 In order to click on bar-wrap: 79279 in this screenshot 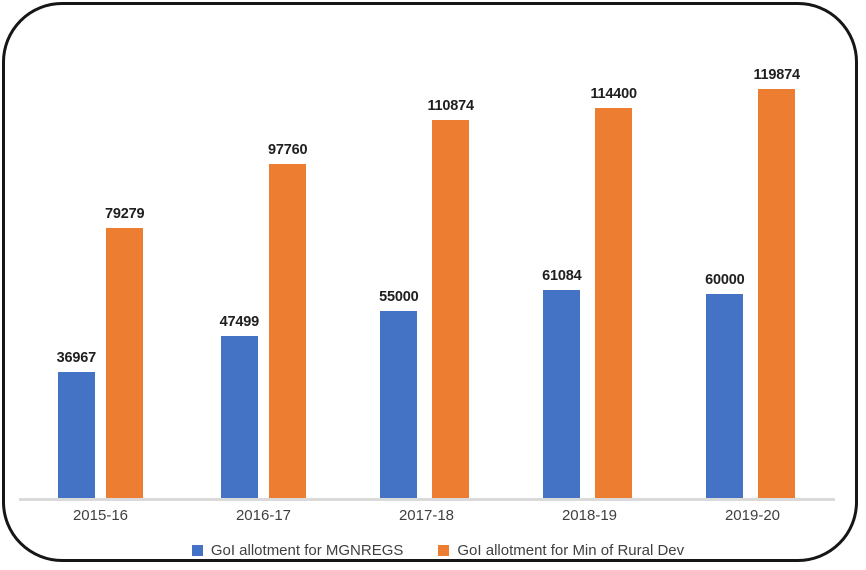, I will do `click(125, 352)`.